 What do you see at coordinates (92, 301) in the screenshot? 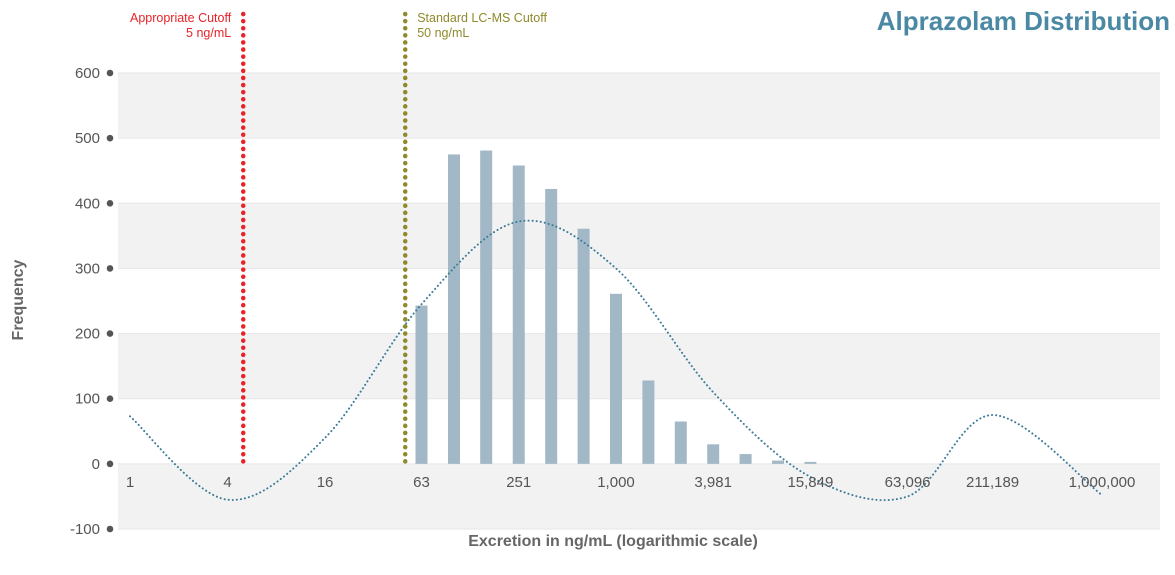
I see `y-axis: 600 500 400 300 200 100 0 -100` at bounding box center [92, 301].